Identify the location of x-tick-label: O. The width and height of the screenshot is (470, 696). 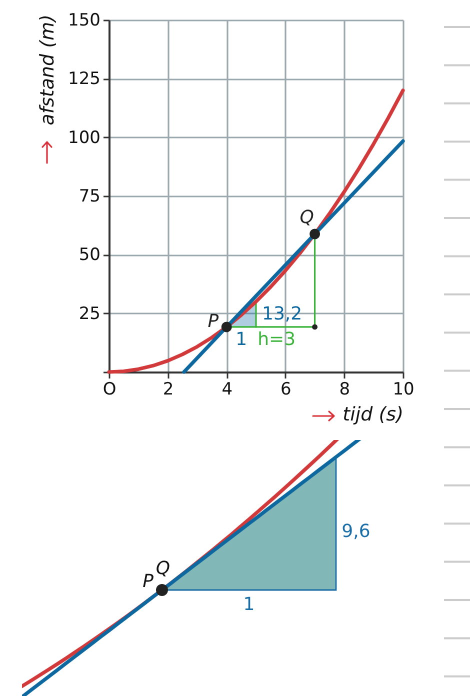
(109, 390).